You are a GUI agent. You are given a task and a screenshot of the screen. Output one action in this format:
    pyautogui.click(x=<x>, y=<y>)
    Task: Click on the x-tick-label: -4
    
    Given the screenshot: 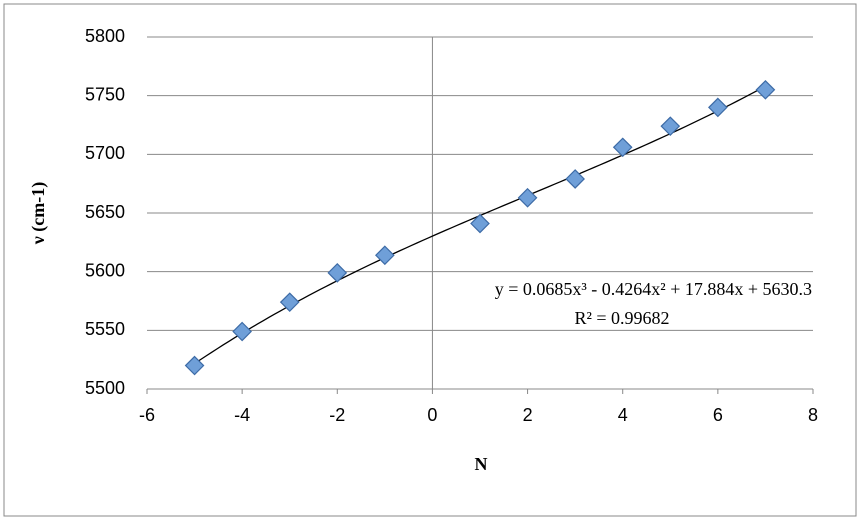 What is the action you would take?
    pyautogui.click(x=242, y=415)
    